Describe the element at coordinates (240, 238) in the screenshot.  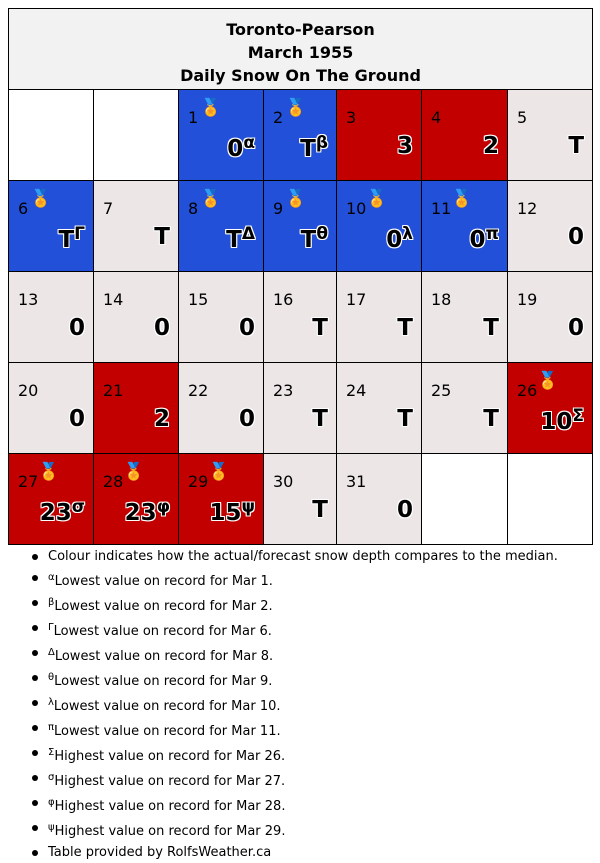
I see `snow-depth-value: TΔ` at that location.